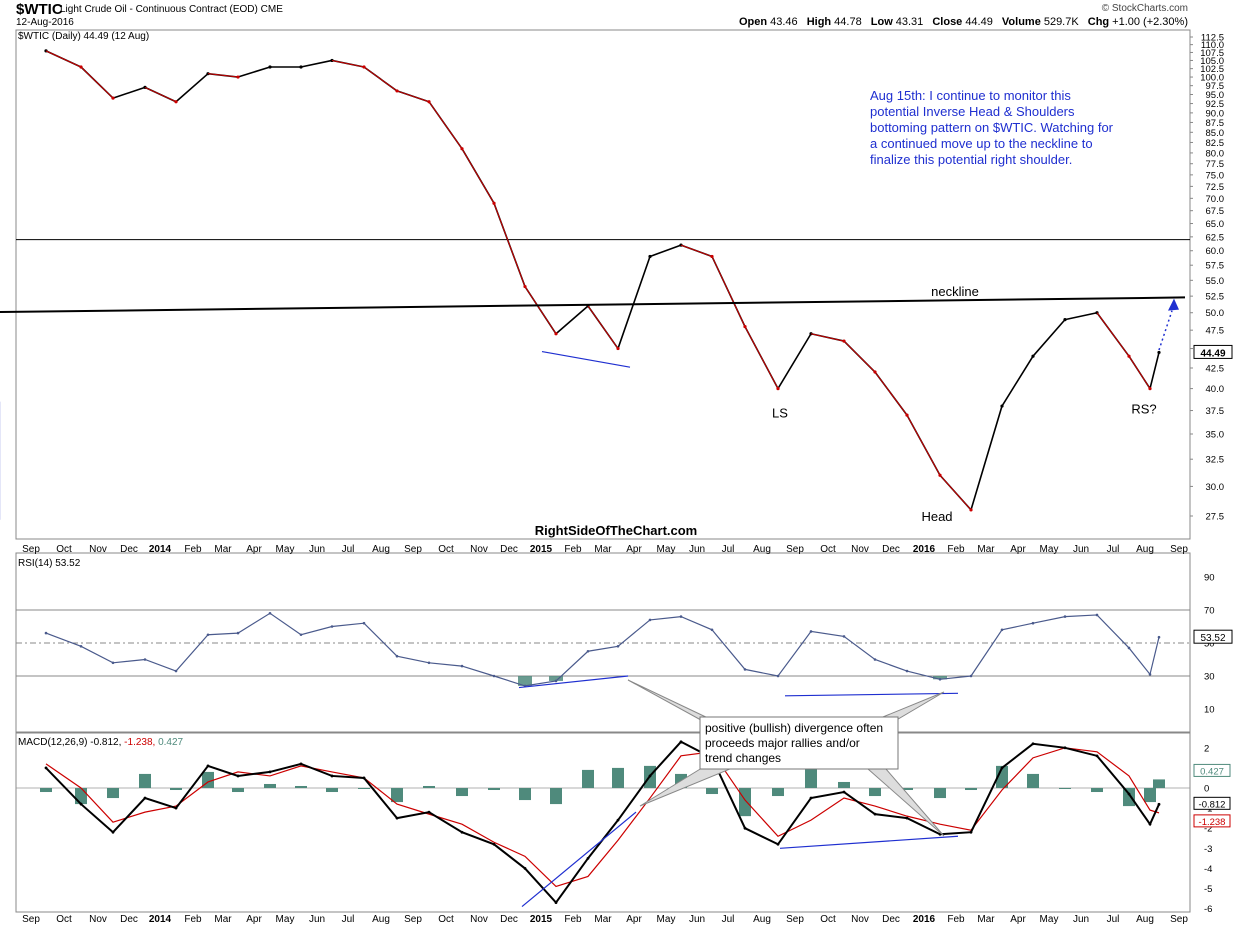  Describe the element at coordinates (1215, 411) in the screenshot. I see `price-y-tick-label: 37.5` at that location.